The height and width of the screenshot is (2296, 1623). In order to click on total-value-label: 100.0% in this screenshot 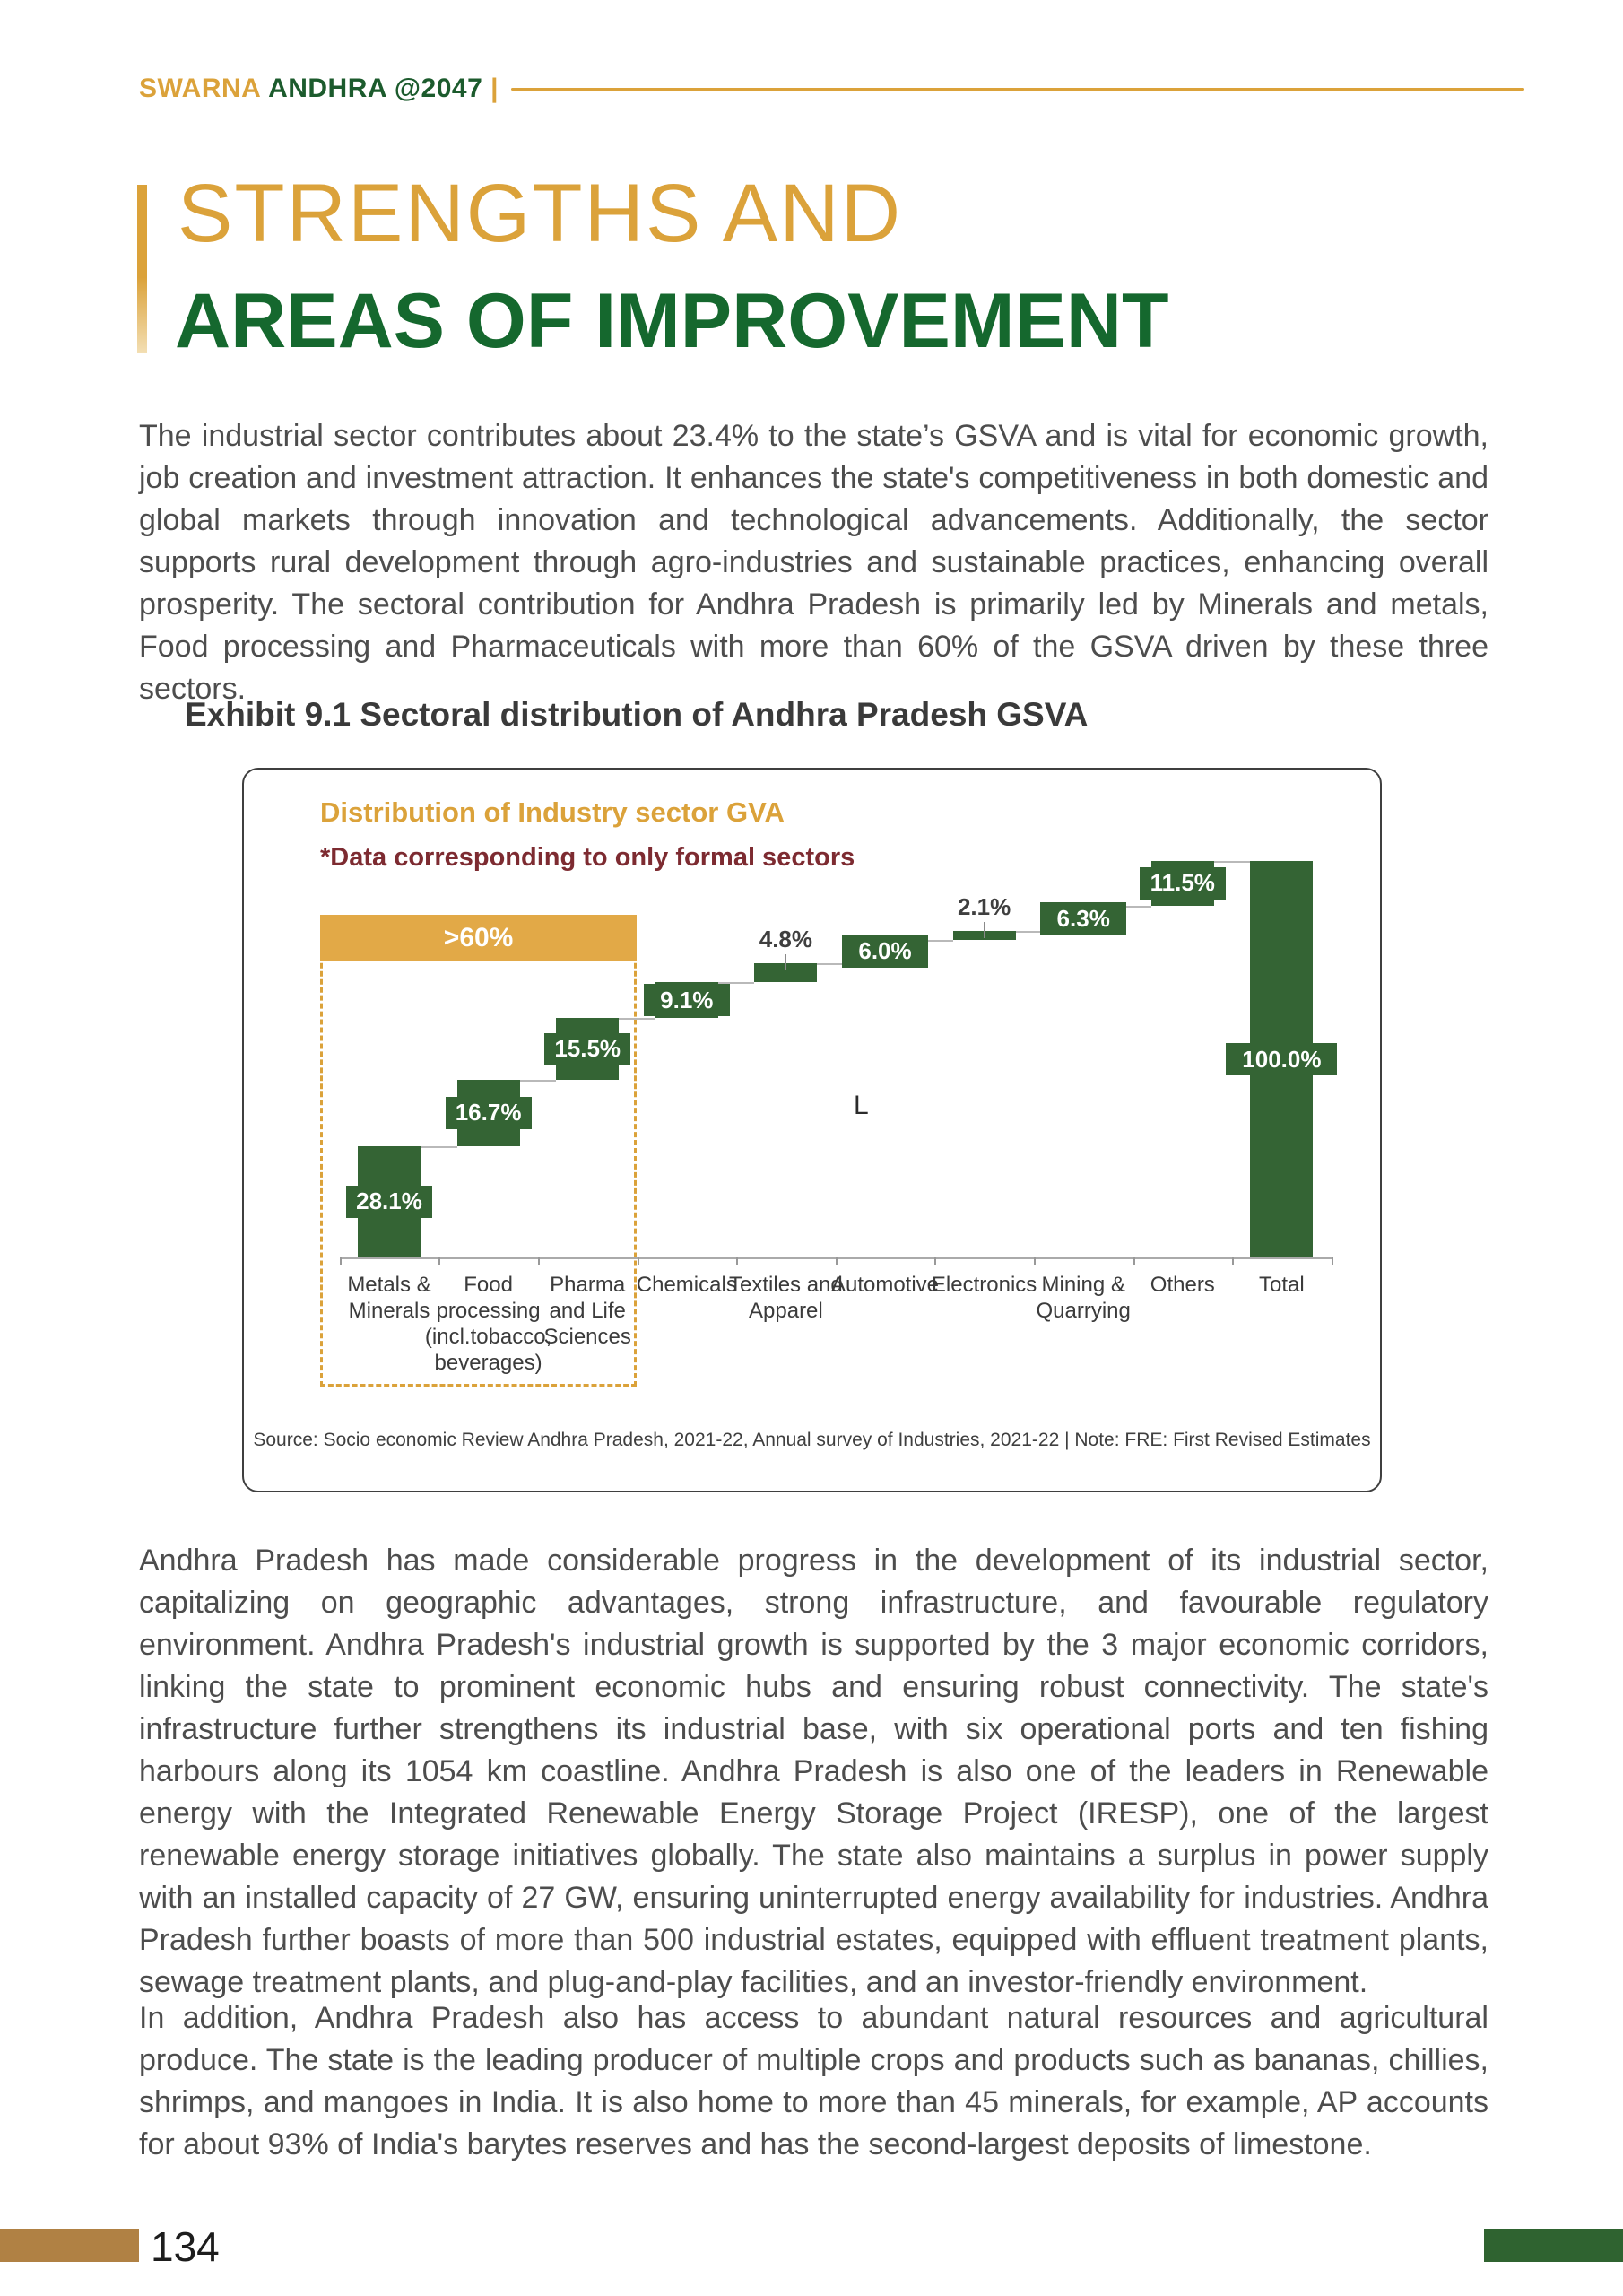, I will do `click(1282, 1059)`.